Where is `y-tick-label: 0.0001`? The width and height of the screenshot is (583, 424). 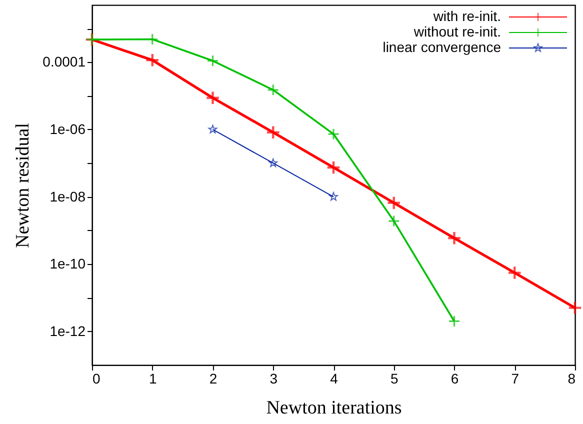
y-tick-label: 0.0001 is located at coordinates (64, 62).